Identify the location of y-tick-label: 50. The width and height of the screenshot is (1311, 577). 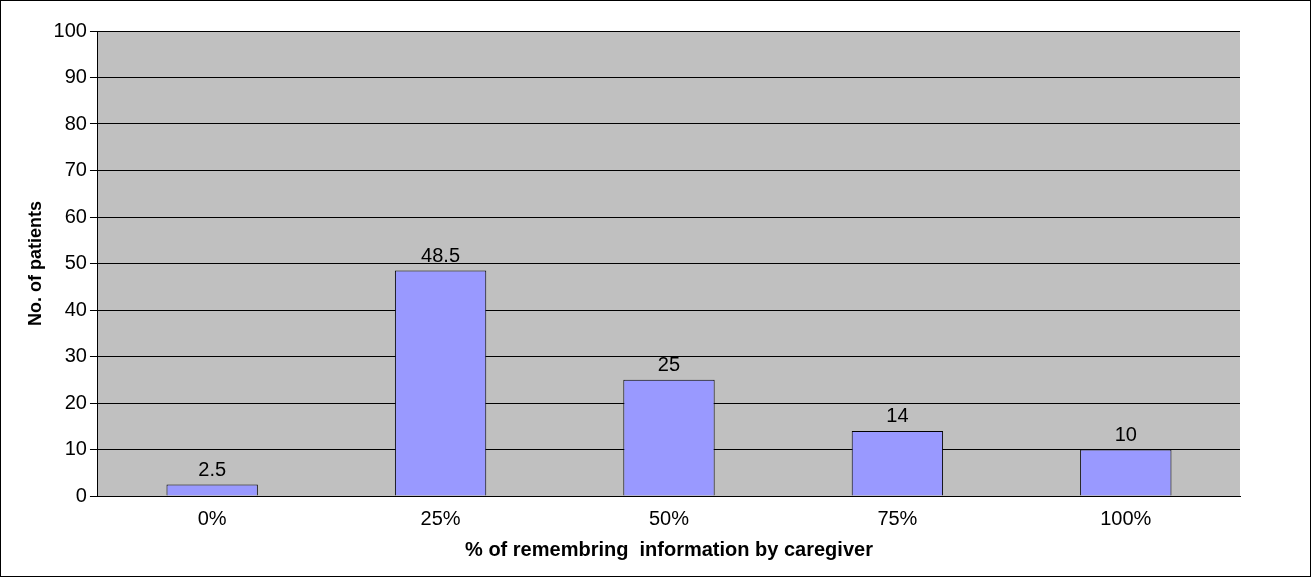
(75, 262).